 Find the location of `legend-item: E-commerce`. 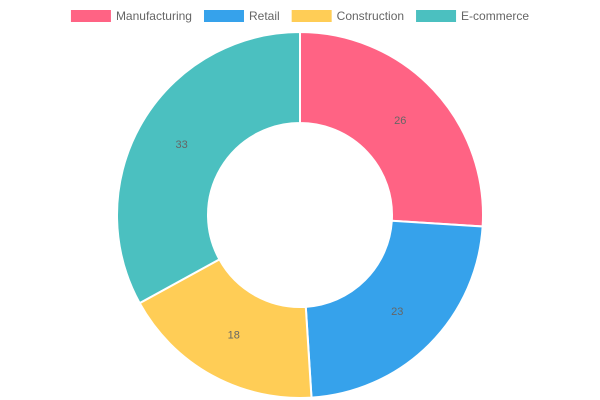

legend-item: E-commerce is located at coordinates (472, 16).